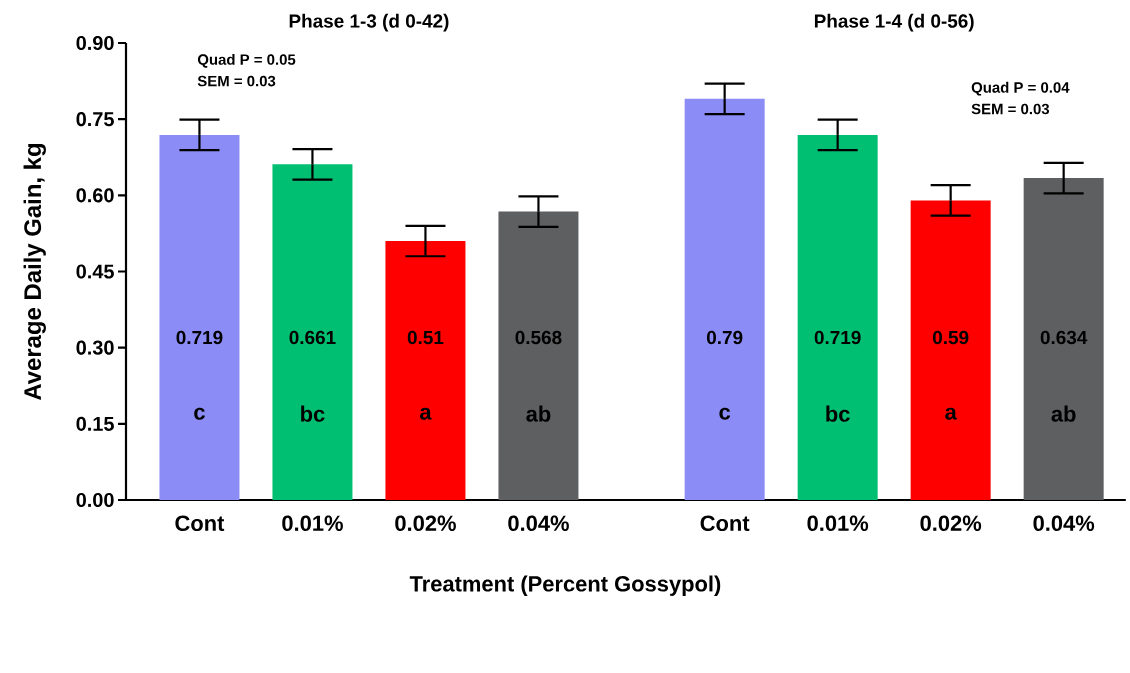  What do you see at coordinates (425, 337) in the screenshot?
I see `data-label: 0.51` at bounding box center [425, 337].